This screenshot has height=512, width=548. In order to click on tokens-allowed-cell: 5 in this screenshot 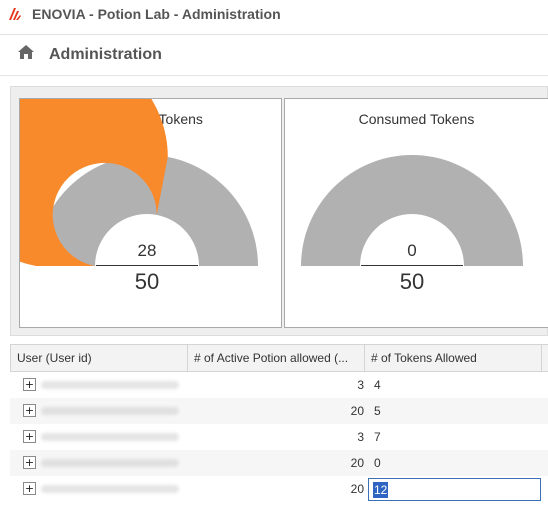, I will do `click(377, 411)`.